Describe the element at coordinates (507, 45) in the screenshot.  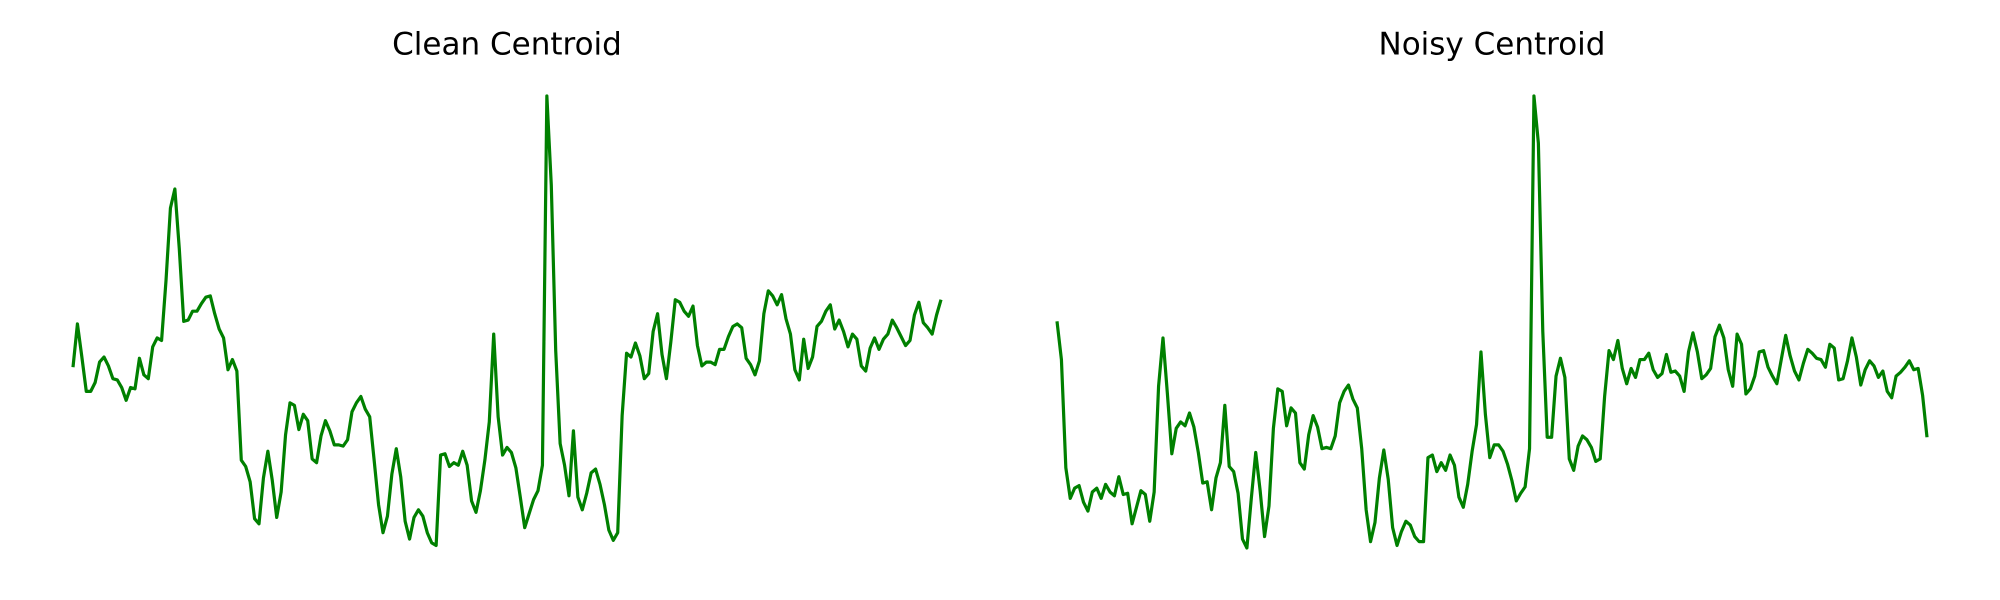
I see `chart-title: Clean Centroid` at that location.